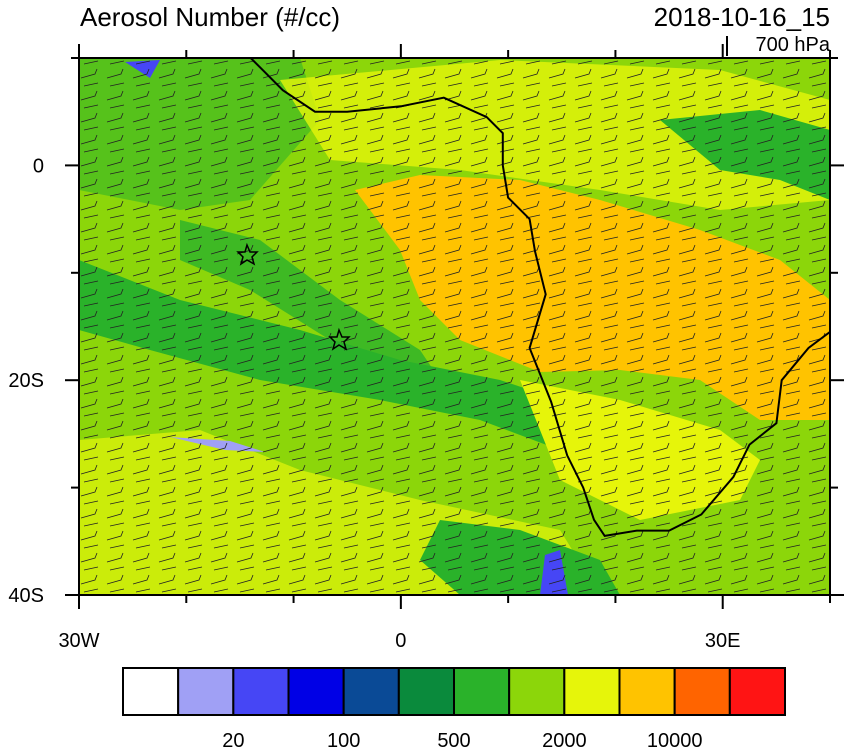 The height and width of the screenshot is (755, 850). I want to click on x-tick-label: 30W, so click(78, 641).